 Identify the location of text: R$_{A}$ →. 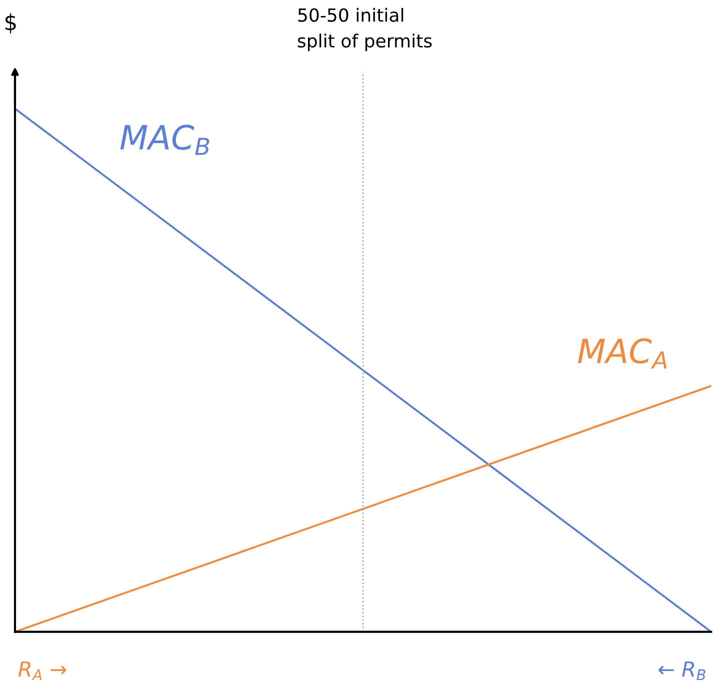
(42, 670).